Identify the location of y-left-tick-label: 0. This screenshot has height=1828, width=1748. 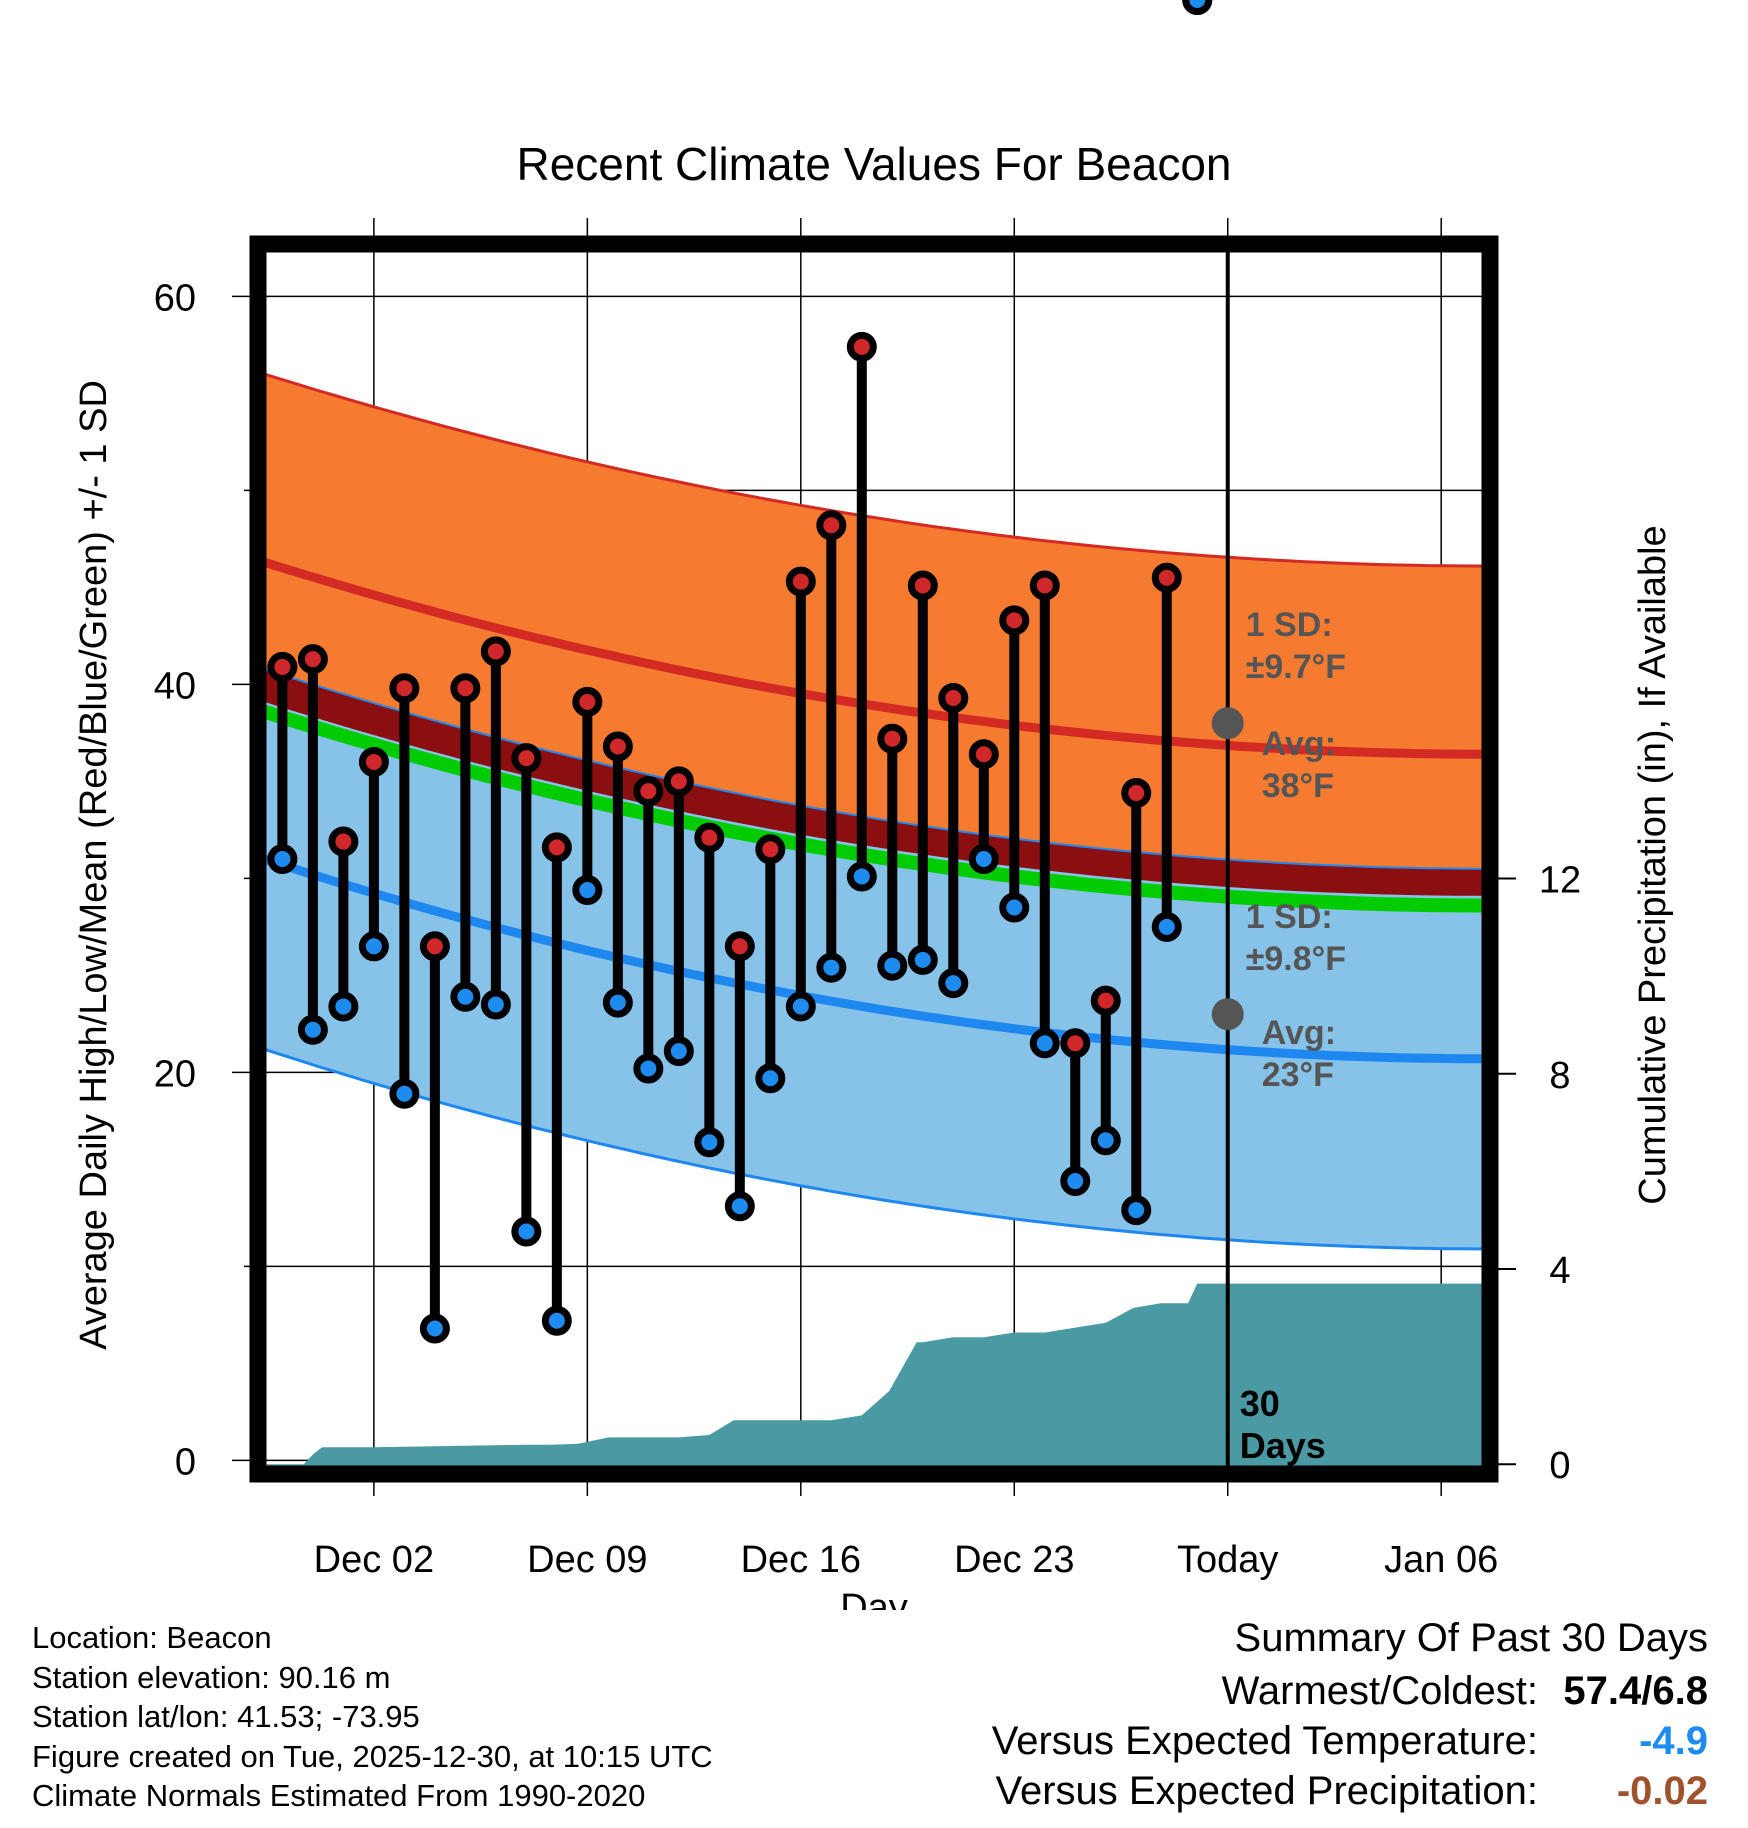
(185, 1462).